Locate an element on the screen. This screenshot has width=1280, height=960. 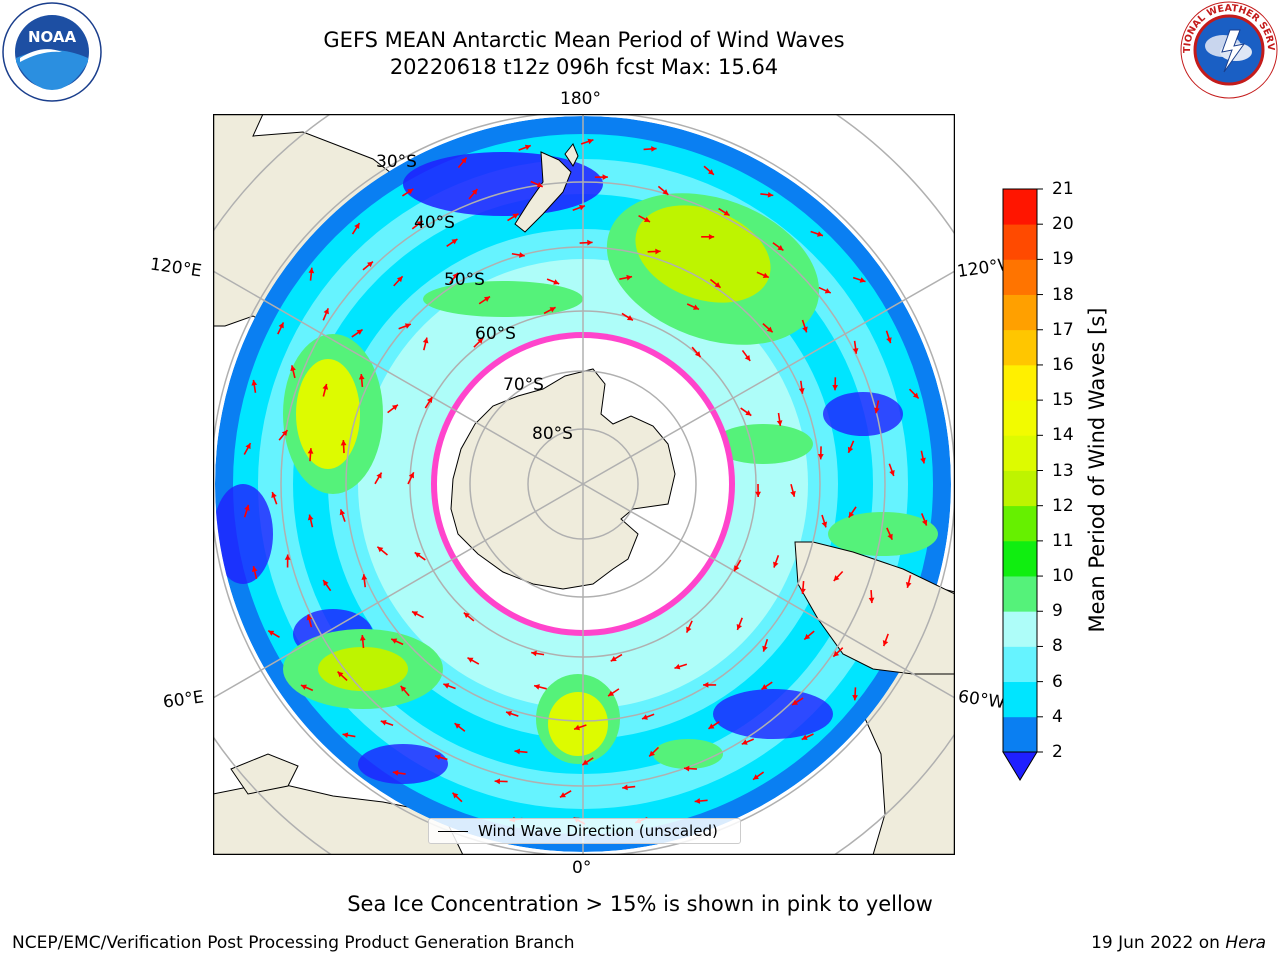
colorbar-under-arrow is located at coordinates (1020, 766).